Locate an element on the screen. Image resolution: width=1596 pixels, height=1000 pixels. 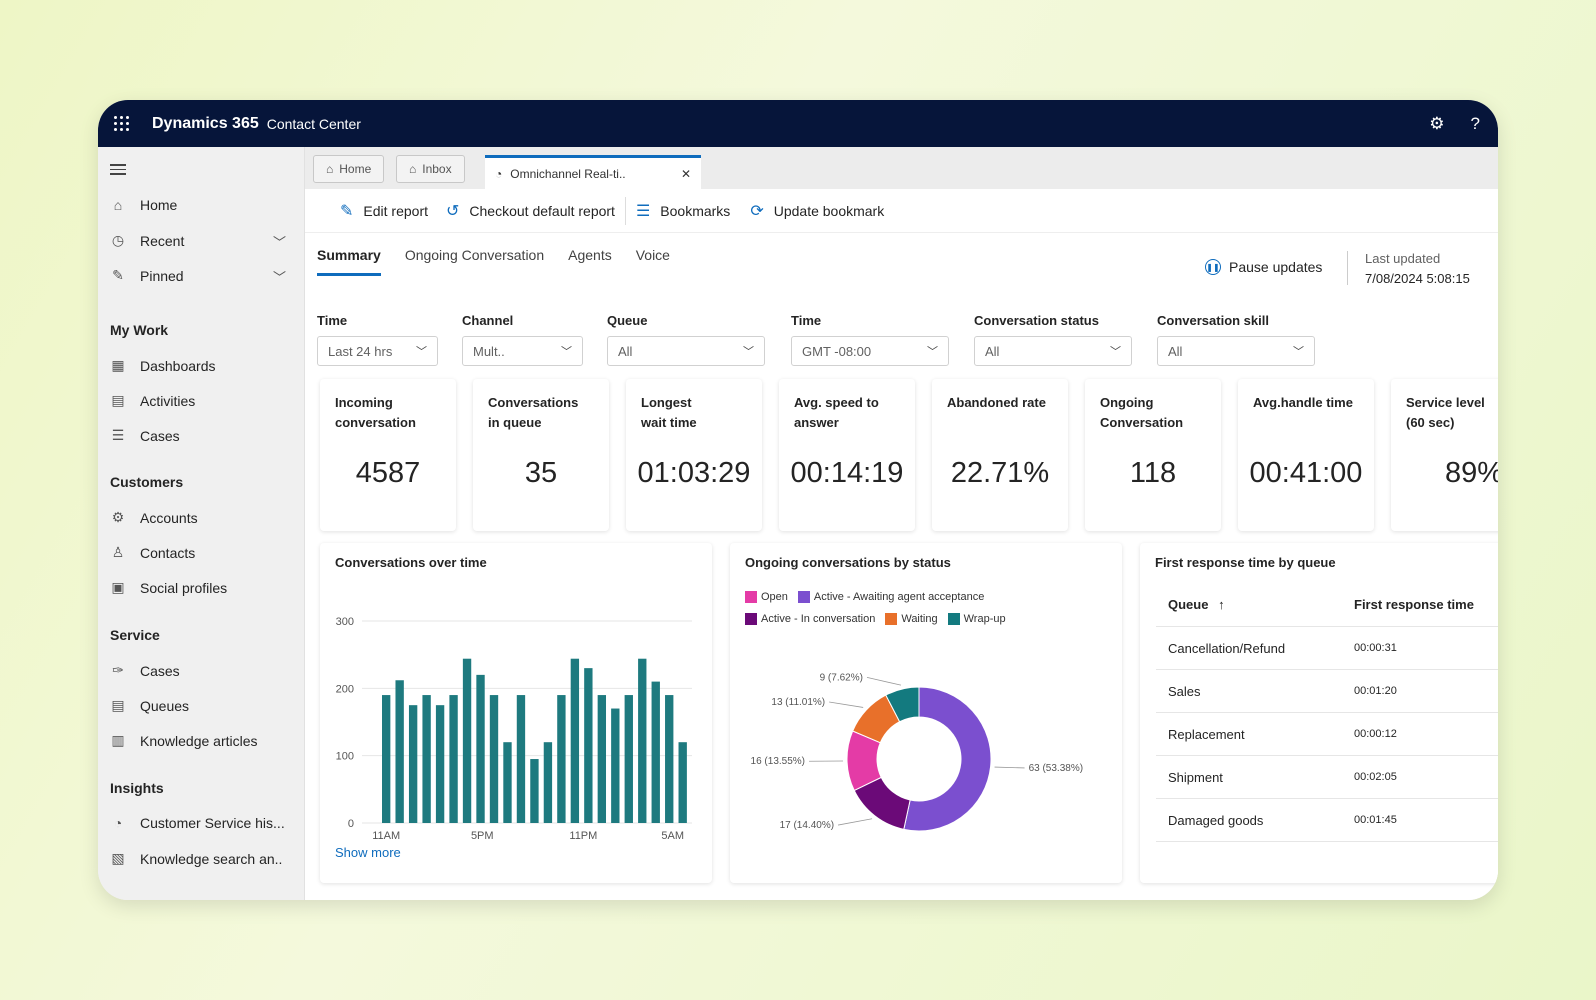
clock-icon: ◷ is located at coordinates (118, 240).